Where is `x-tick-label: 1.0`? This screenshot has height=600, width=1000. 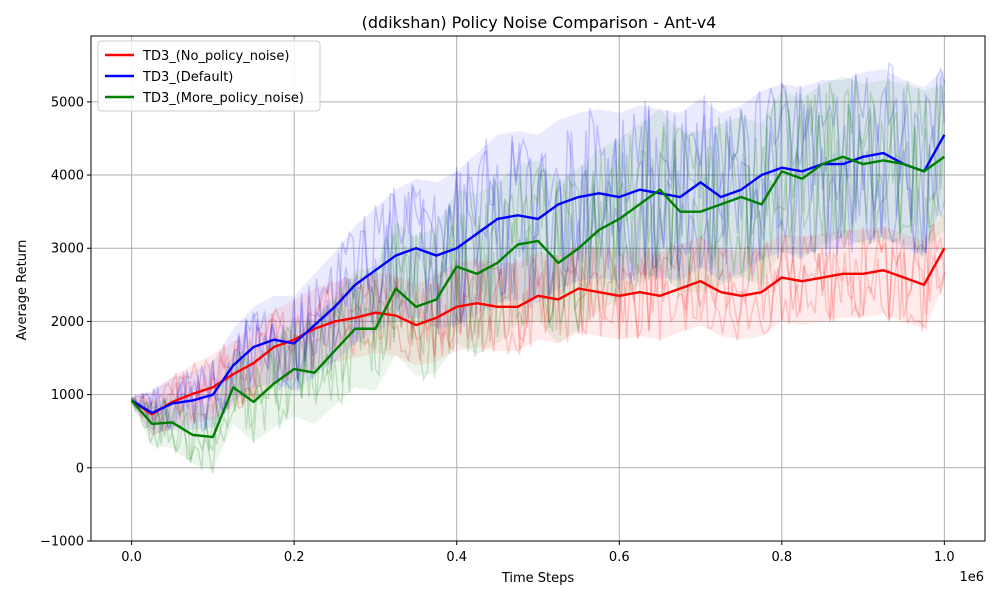
x-tick-label: 1.0 is located at coordinates (944, 557).